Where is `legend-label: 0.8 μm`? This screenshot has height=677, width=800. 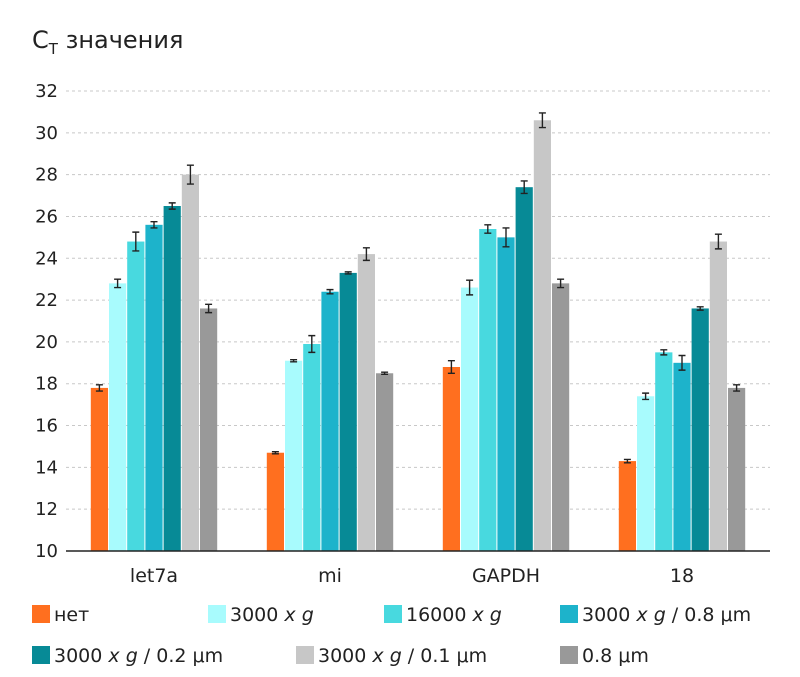
legend-label: 0.8 μm is located at coordinates (615, 656).